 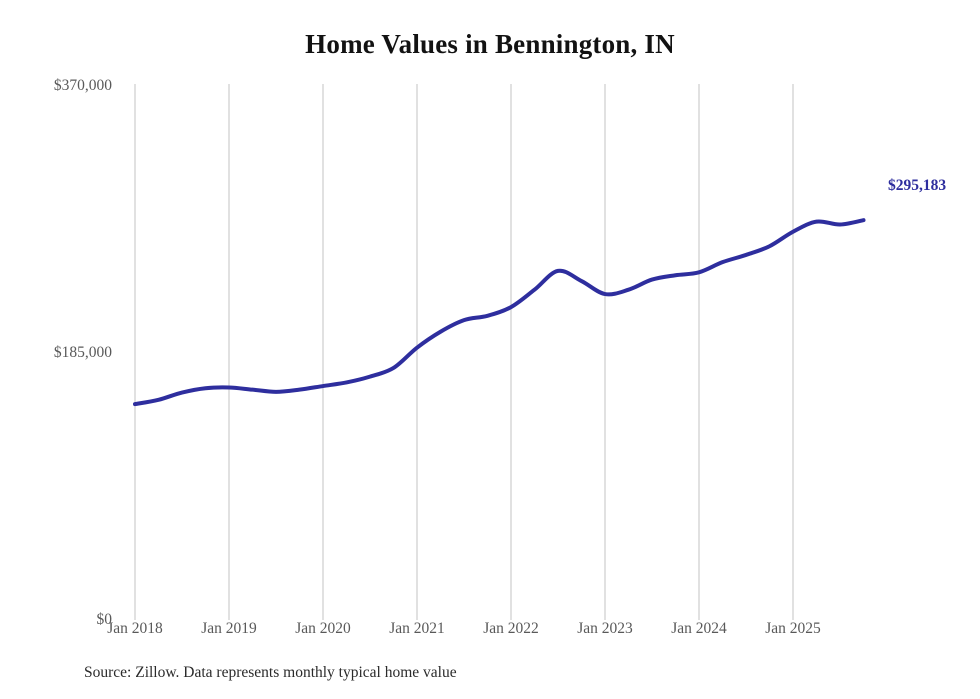 I want to click on x-axis-tick-jan-2022: Jan 2022, so click(x=511, y=628).